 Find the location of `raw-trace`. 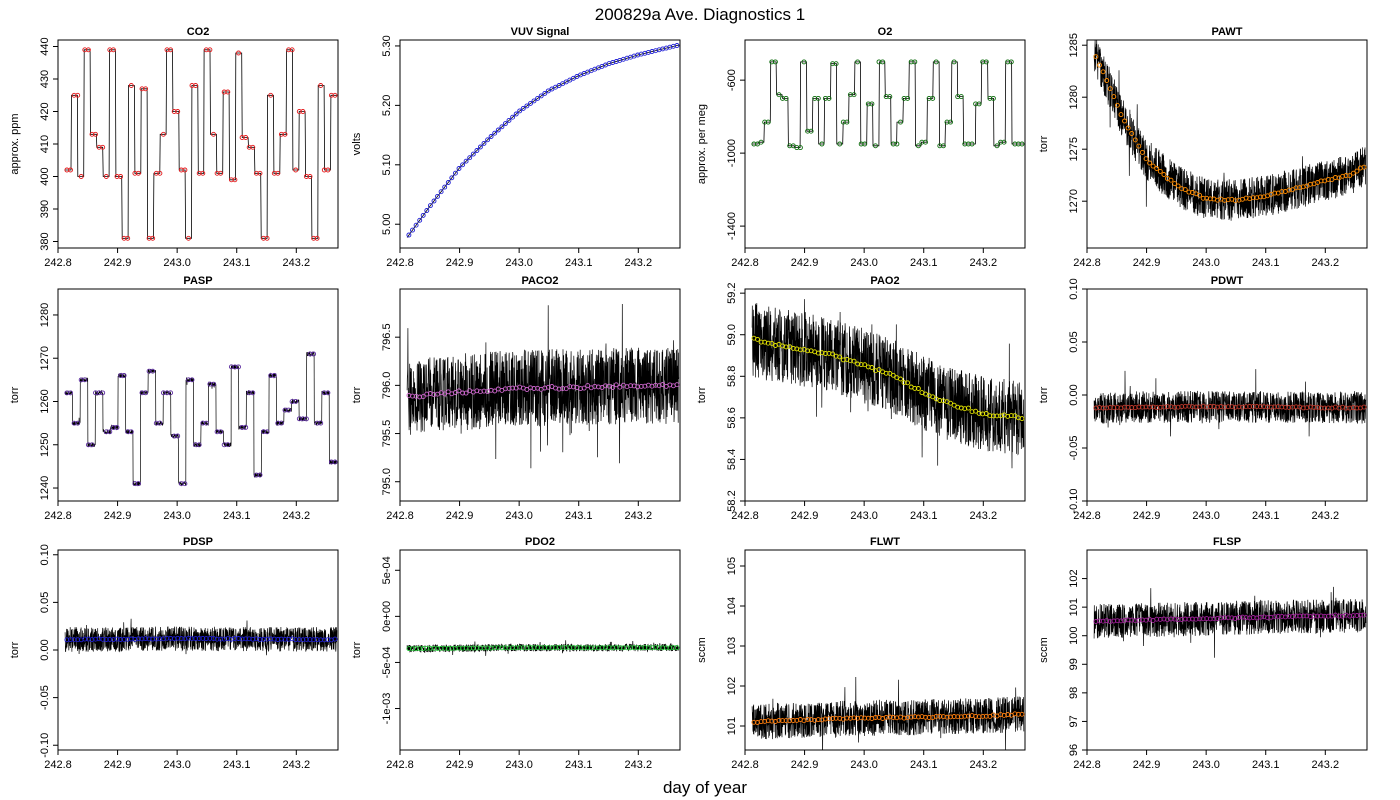

raw-trace is located at coordinates (888, 713).